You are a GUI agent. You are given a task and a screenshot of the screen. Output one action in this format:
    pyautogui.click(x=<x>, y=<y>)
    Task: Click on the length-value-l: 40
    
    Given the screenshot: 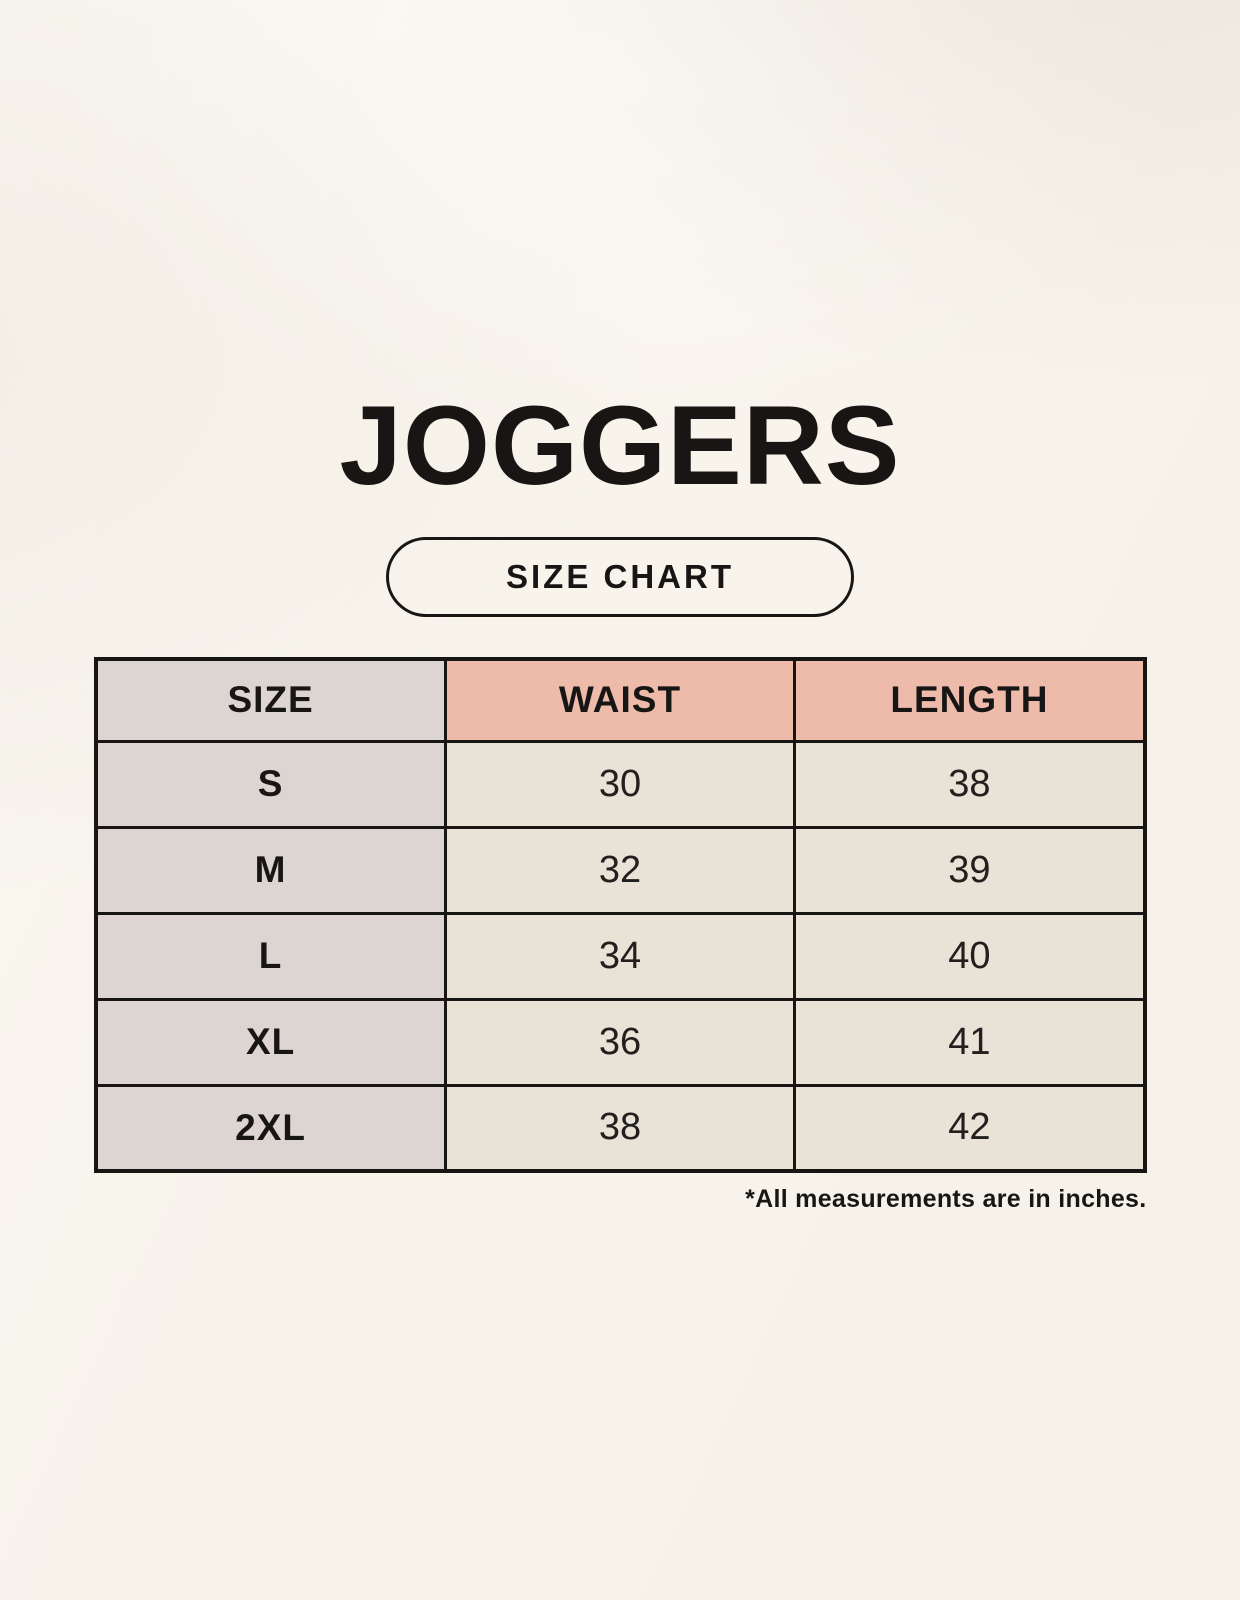 What is the action you would take?
    pyautogui.click(x=969, y=956)
    